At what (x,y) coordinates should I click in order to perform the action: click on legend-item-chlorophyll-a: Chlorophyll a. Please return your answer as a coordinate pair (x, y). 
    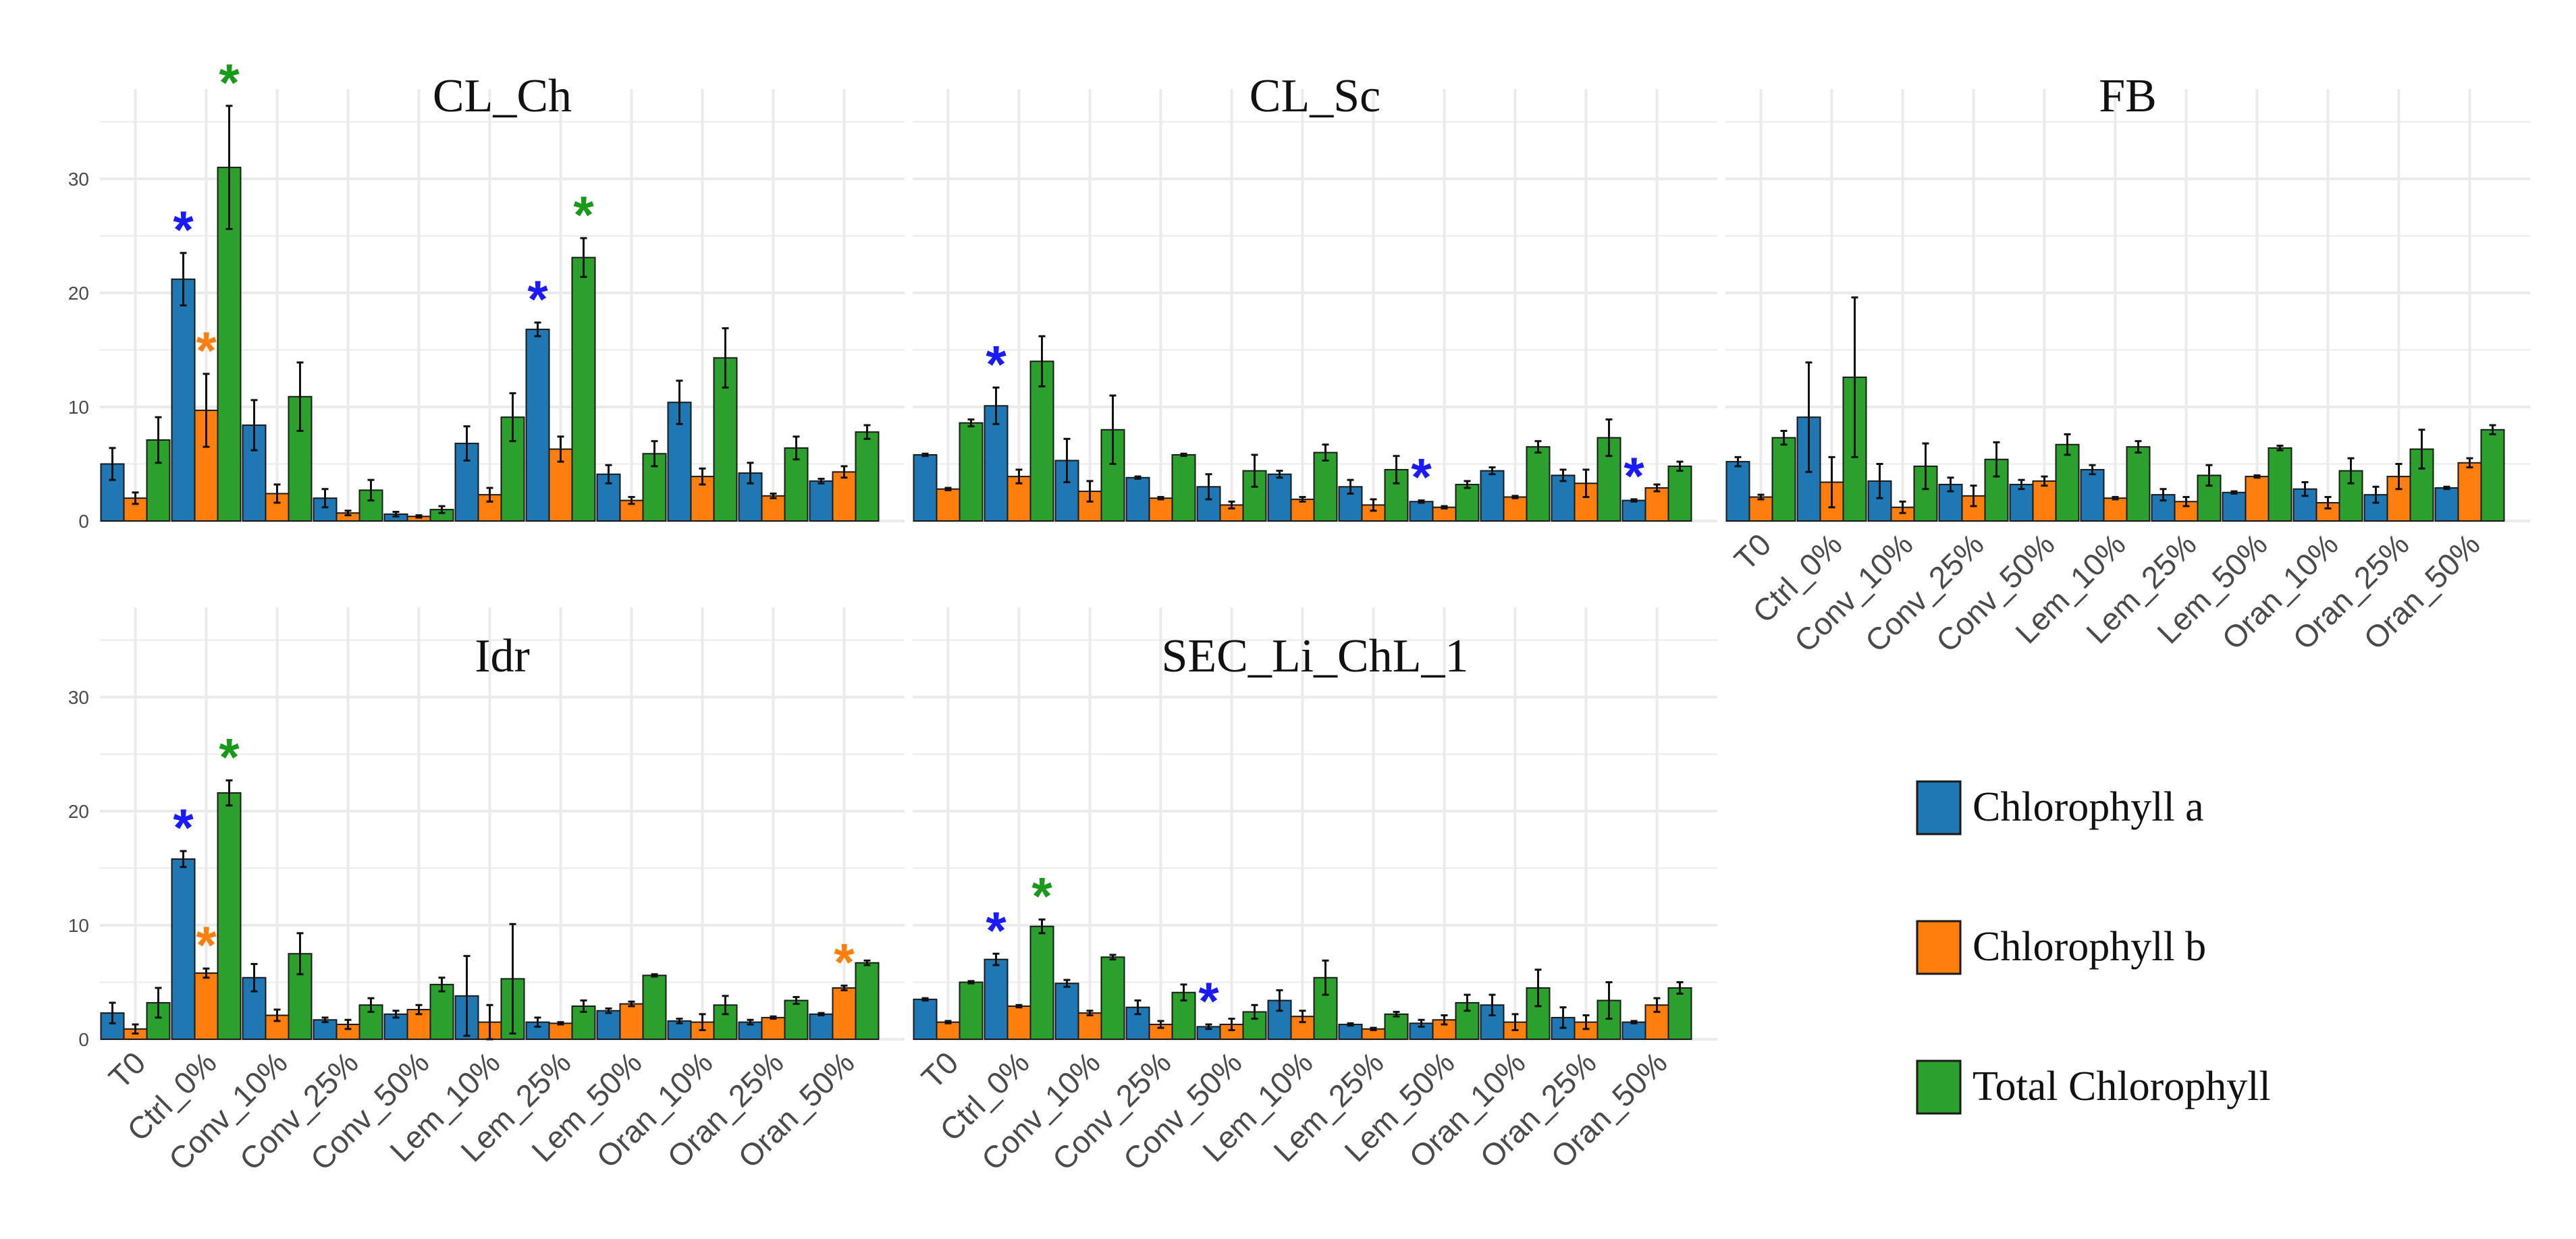
    Looking at the image, I should click on (2060, 807).